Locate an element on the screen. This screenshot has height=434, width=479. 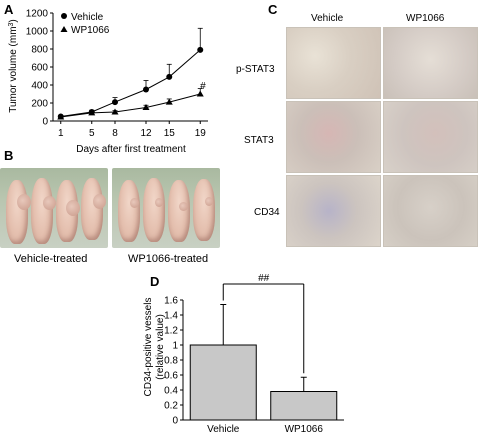
x-tick-label: 5 is located at coordinates (92, 133).